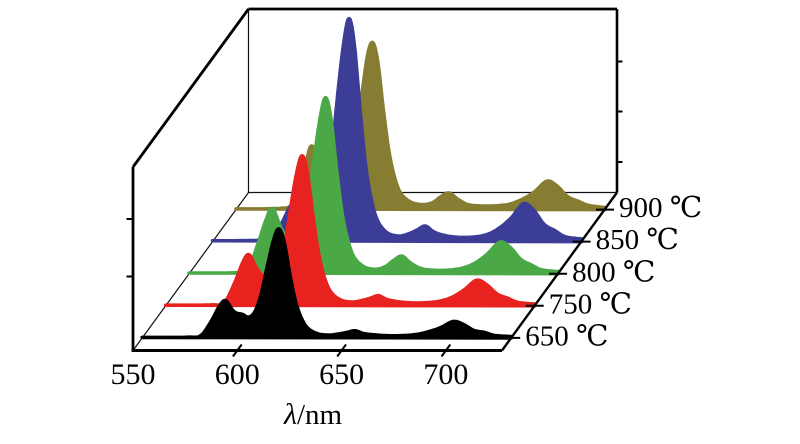 The width and height of the screenshot is (800, 444). Describe the element at coordinates (445, 374) in the screenshot. I see `x-tick-label-700: 700` at that location.